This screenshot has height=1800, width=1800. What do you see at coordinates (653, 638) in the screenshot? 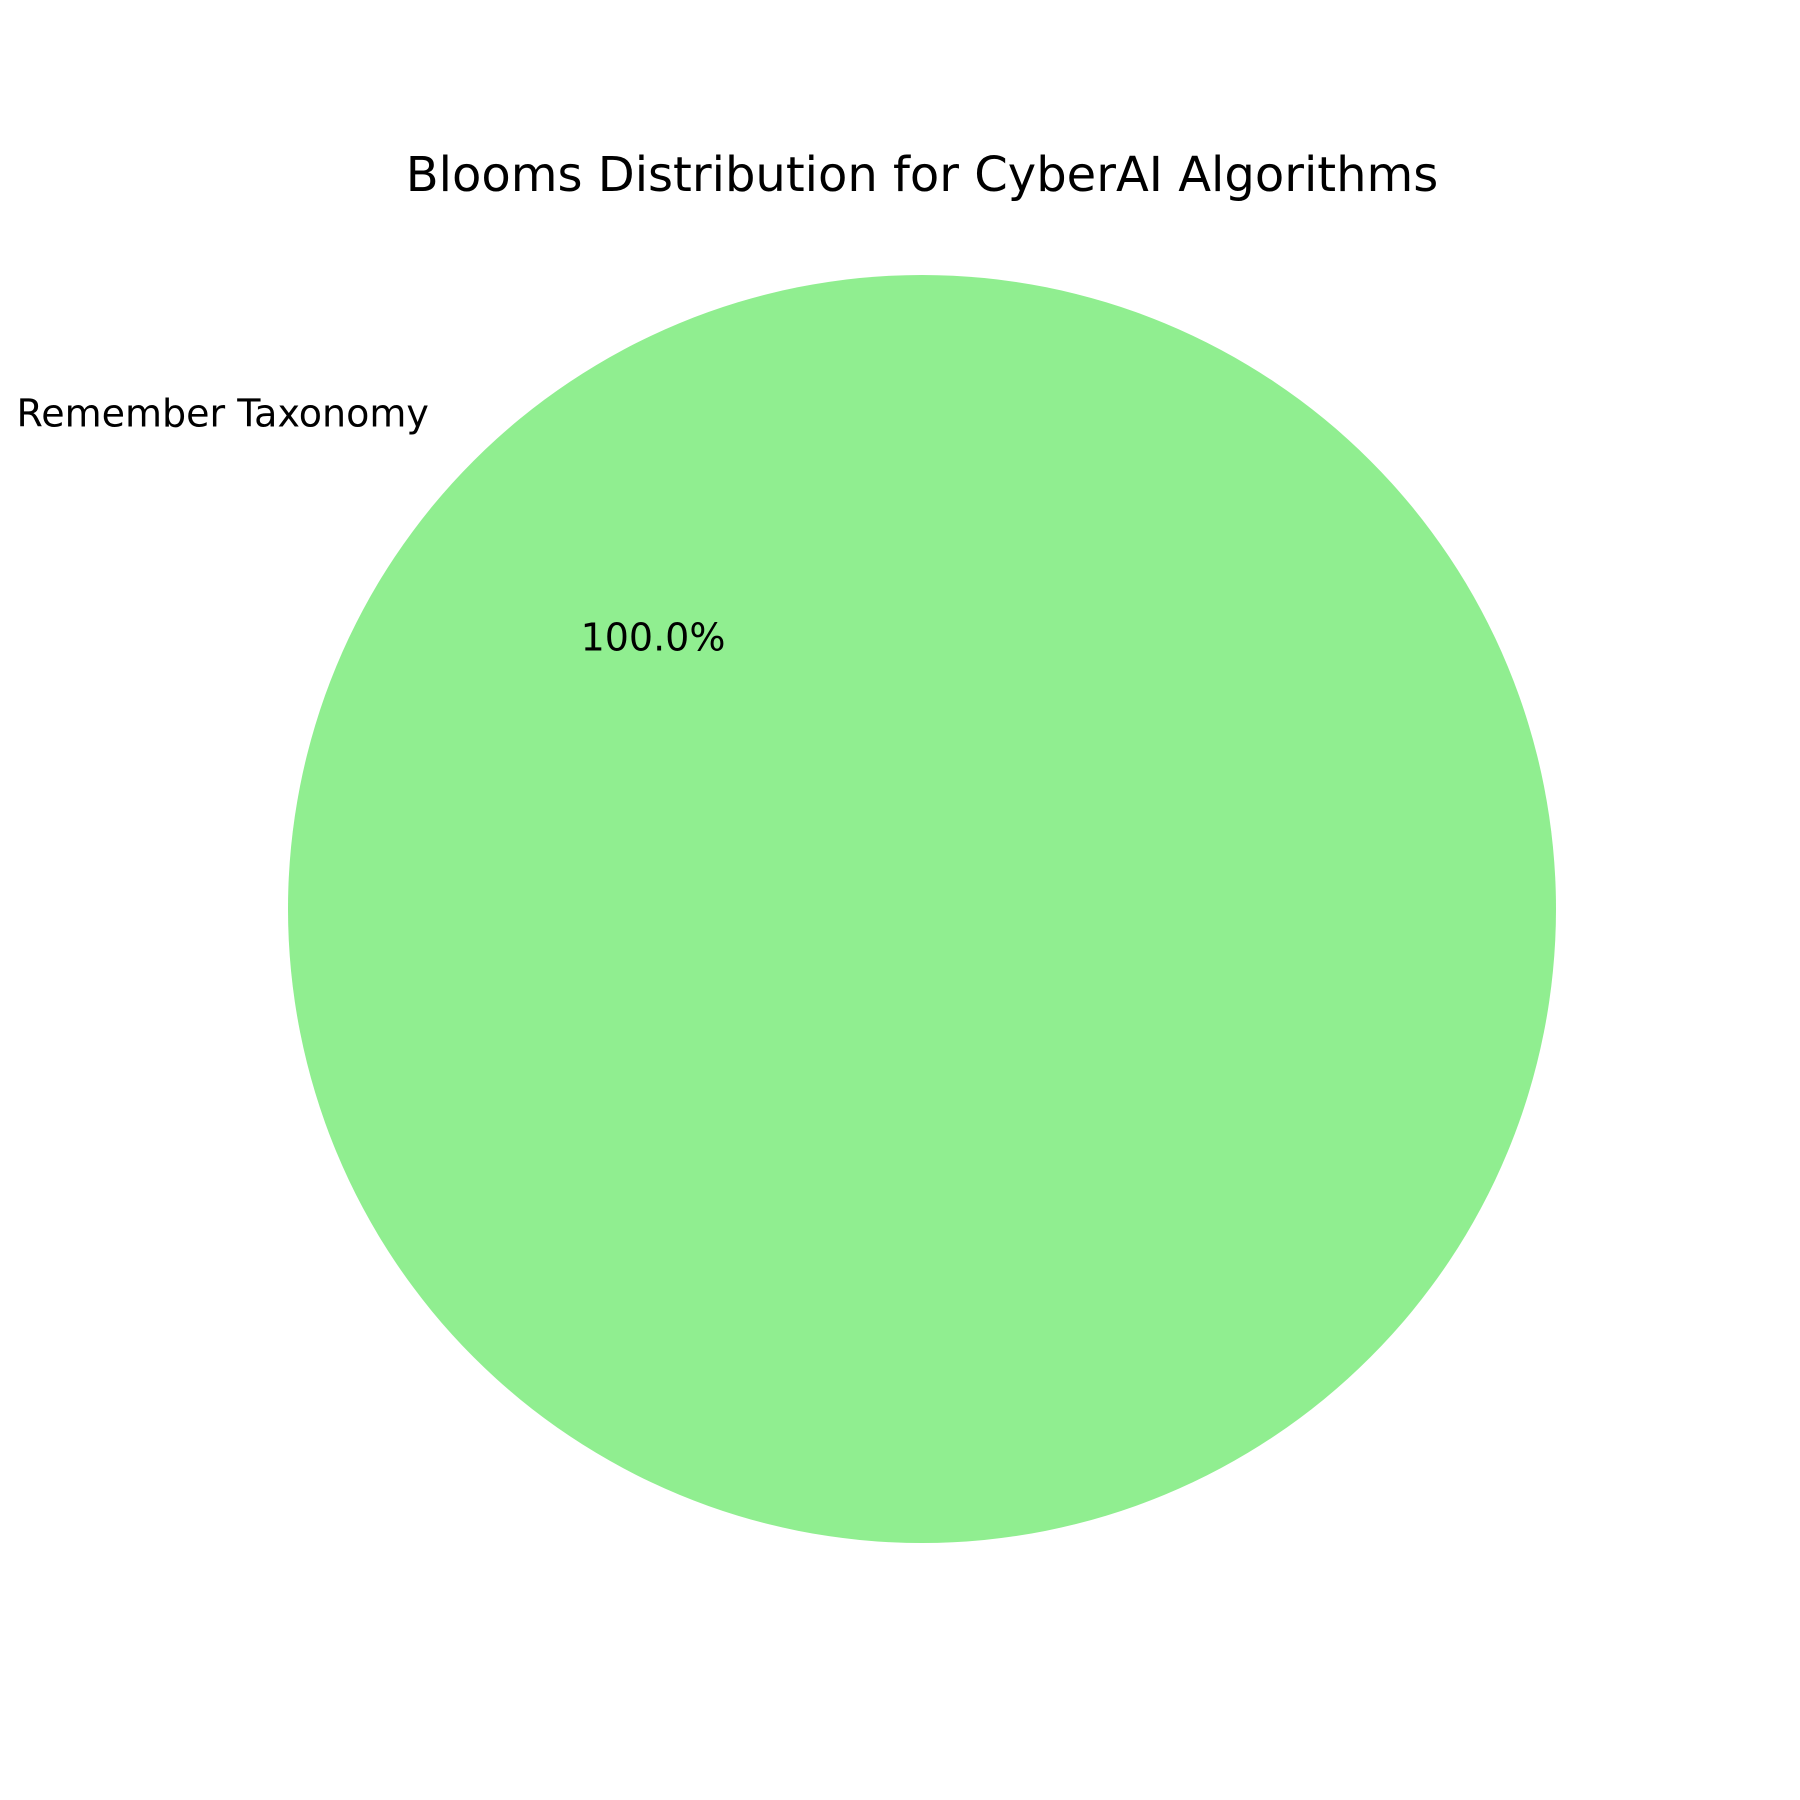
I see `slice-percent-label: 100.0%` at bounding box center [653, 638].